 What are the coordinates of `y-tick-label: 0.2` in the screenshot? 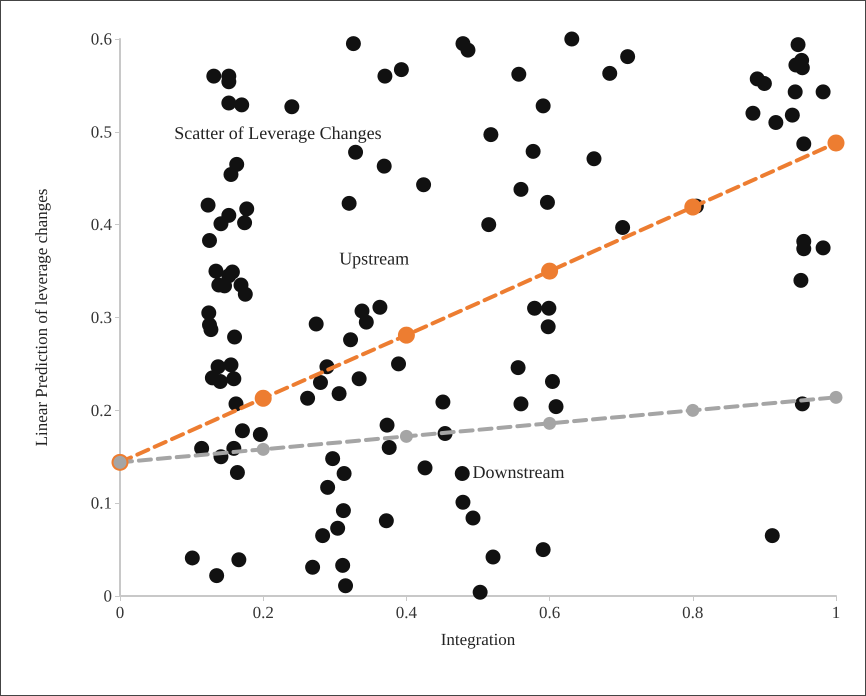 It's located at (101, 410).